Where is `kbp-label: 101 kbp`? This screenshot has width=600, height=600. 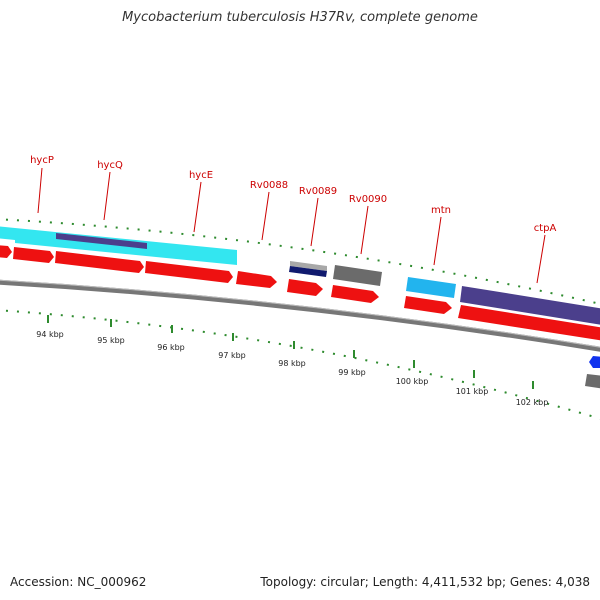 kbp-label: 101 kbp is located at coordinates (472, 391).